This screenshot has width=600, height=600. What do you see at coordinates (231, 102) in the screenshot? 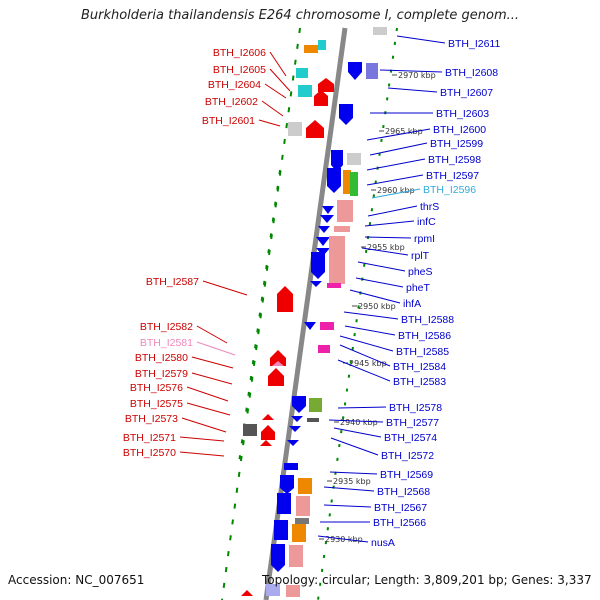
I see `left-gene-label: BTH_I2602` at bounding box center [231, 102].